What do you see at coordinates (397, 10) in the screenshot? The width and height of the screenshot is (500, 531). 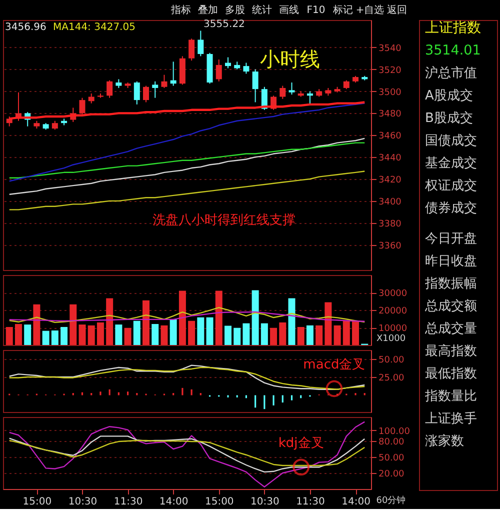 I see `text: 返回` at bounding box center [397, 10].